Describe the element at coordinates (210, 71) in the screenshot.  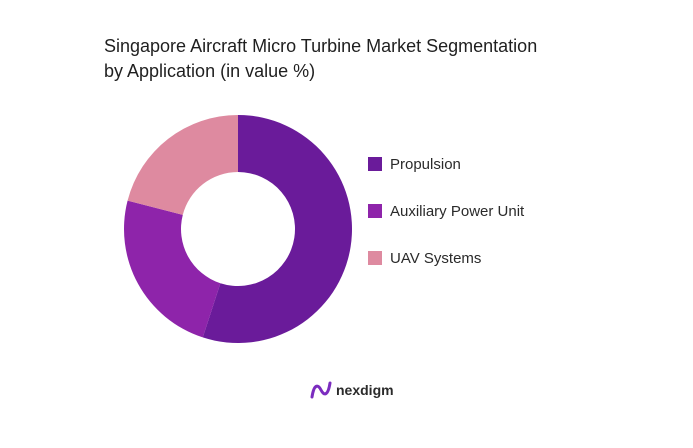
I see `chart-title-line-2: by Application (in value %)` at that location.